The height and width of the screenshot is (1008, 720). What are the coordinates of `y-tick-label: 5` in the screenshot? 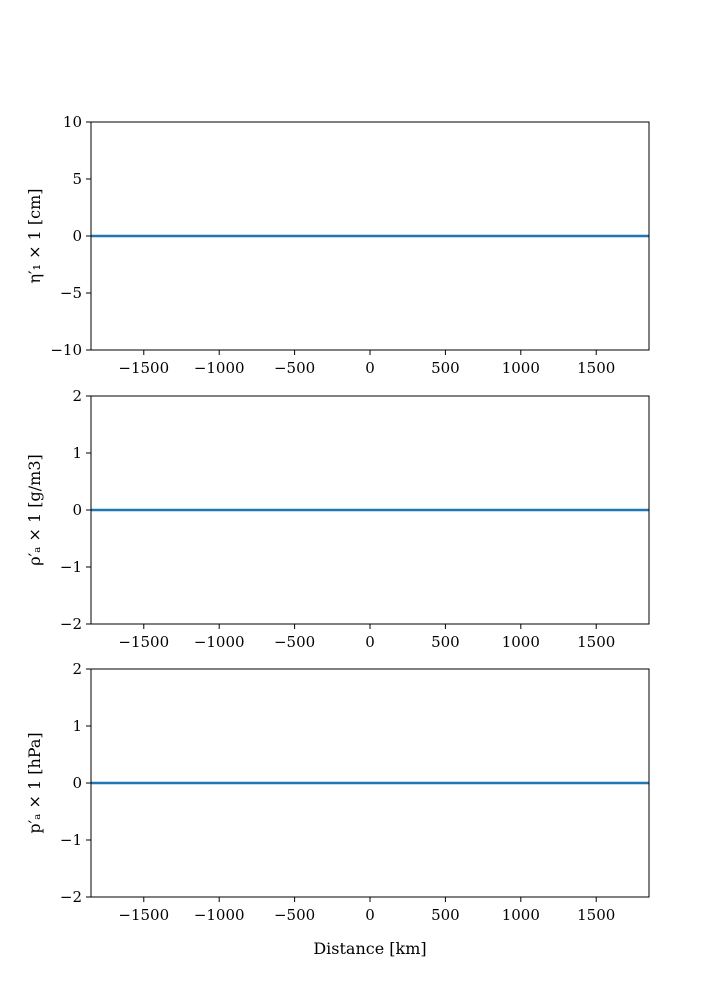 It's located at (77, 179).